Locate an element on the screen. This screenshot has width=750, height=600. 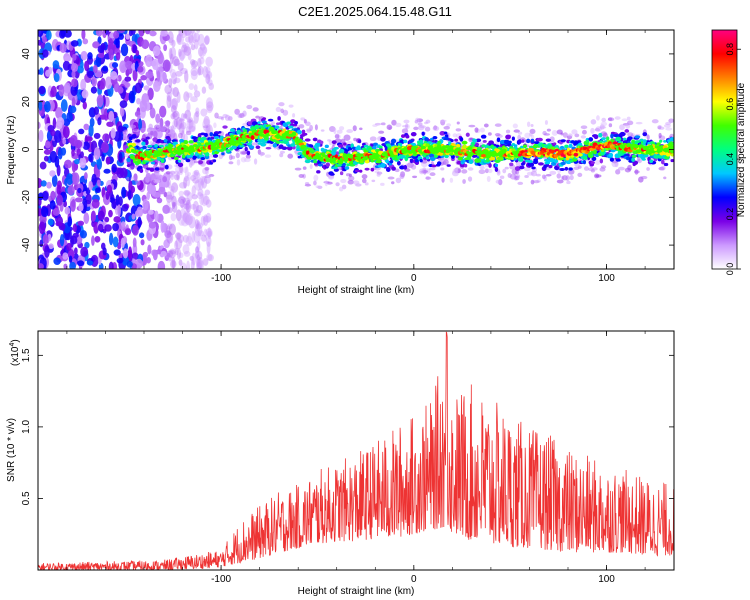
y-tick-label: 1.5 is located at coordinates (26, 355).